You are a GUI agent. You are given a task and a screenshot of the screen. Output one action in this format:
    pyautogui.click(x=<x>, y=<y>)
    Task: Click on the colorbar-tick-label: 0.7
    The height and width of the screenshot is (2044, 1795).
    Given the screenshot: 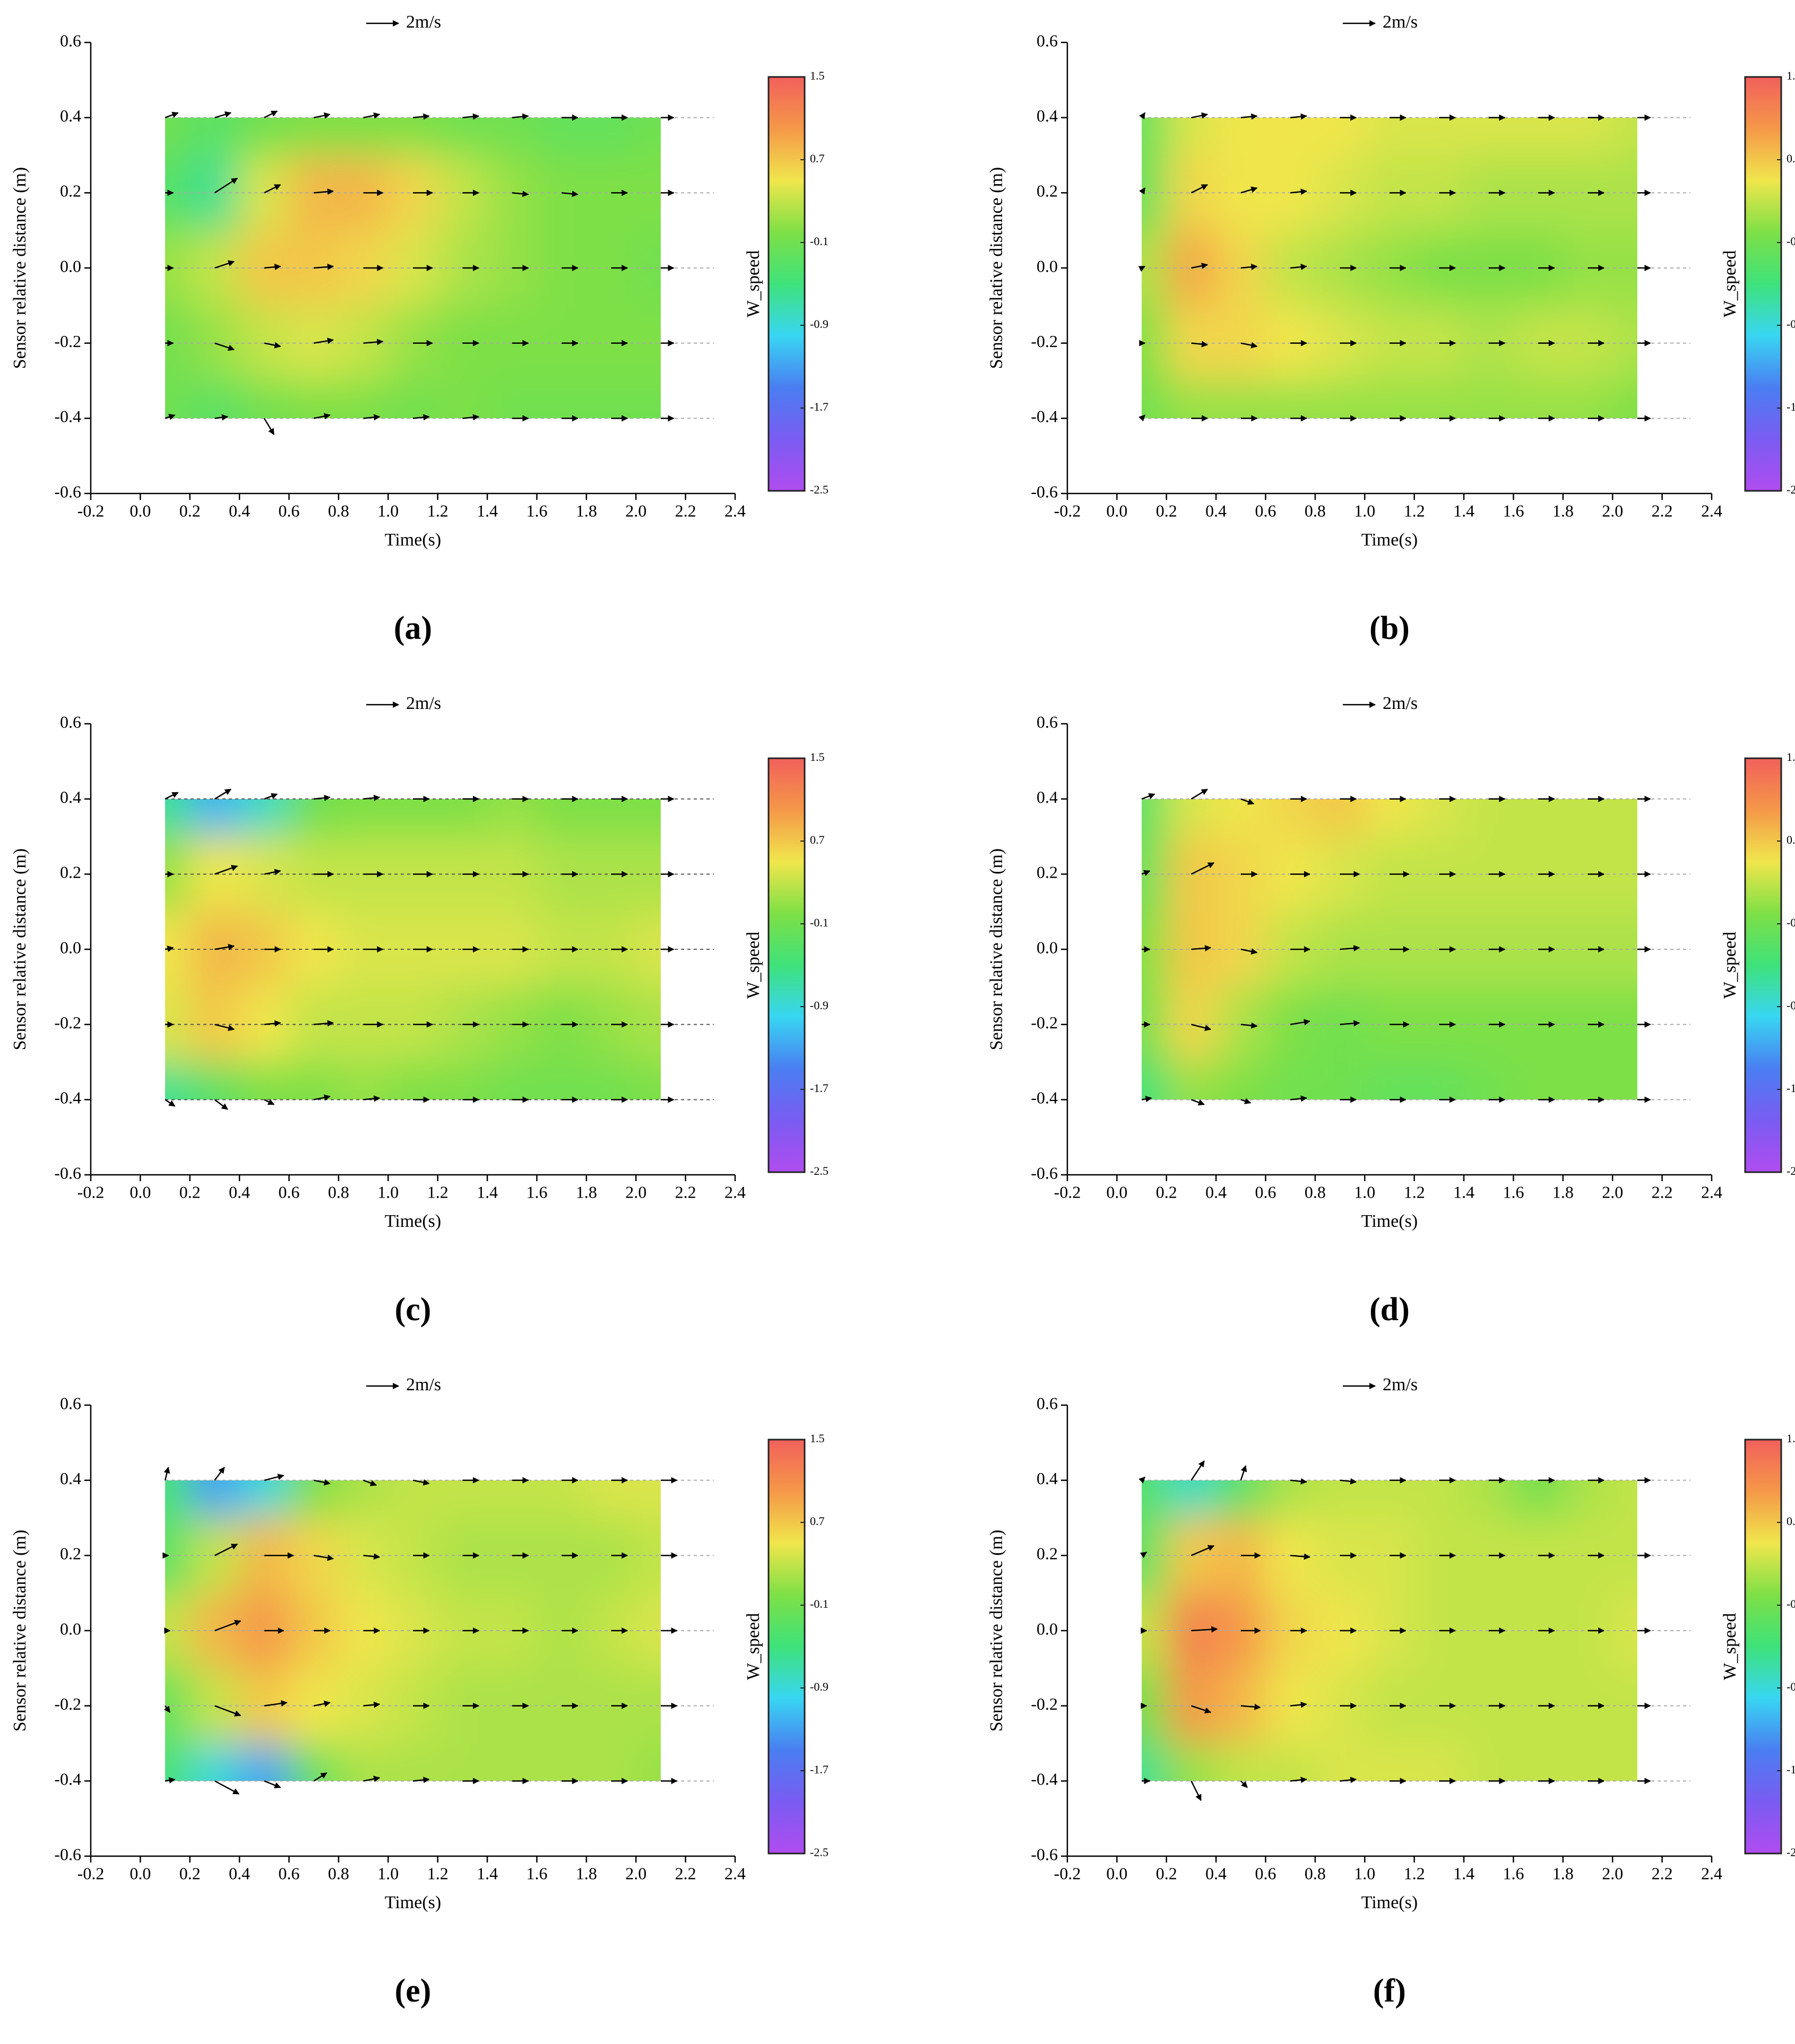 What is the action you would take?
    pyautogui.click(x=817, y=1521)
    